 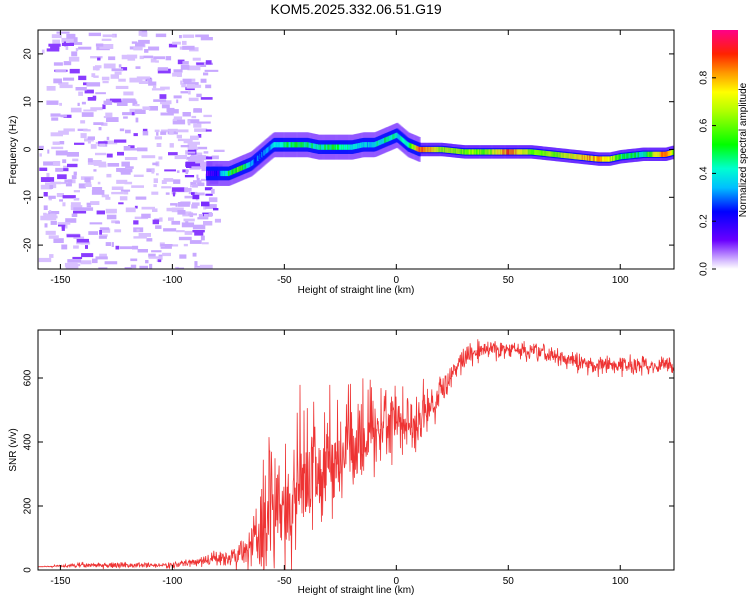 I want to click on y-tick-label: -10, so click(x=28, y=197).